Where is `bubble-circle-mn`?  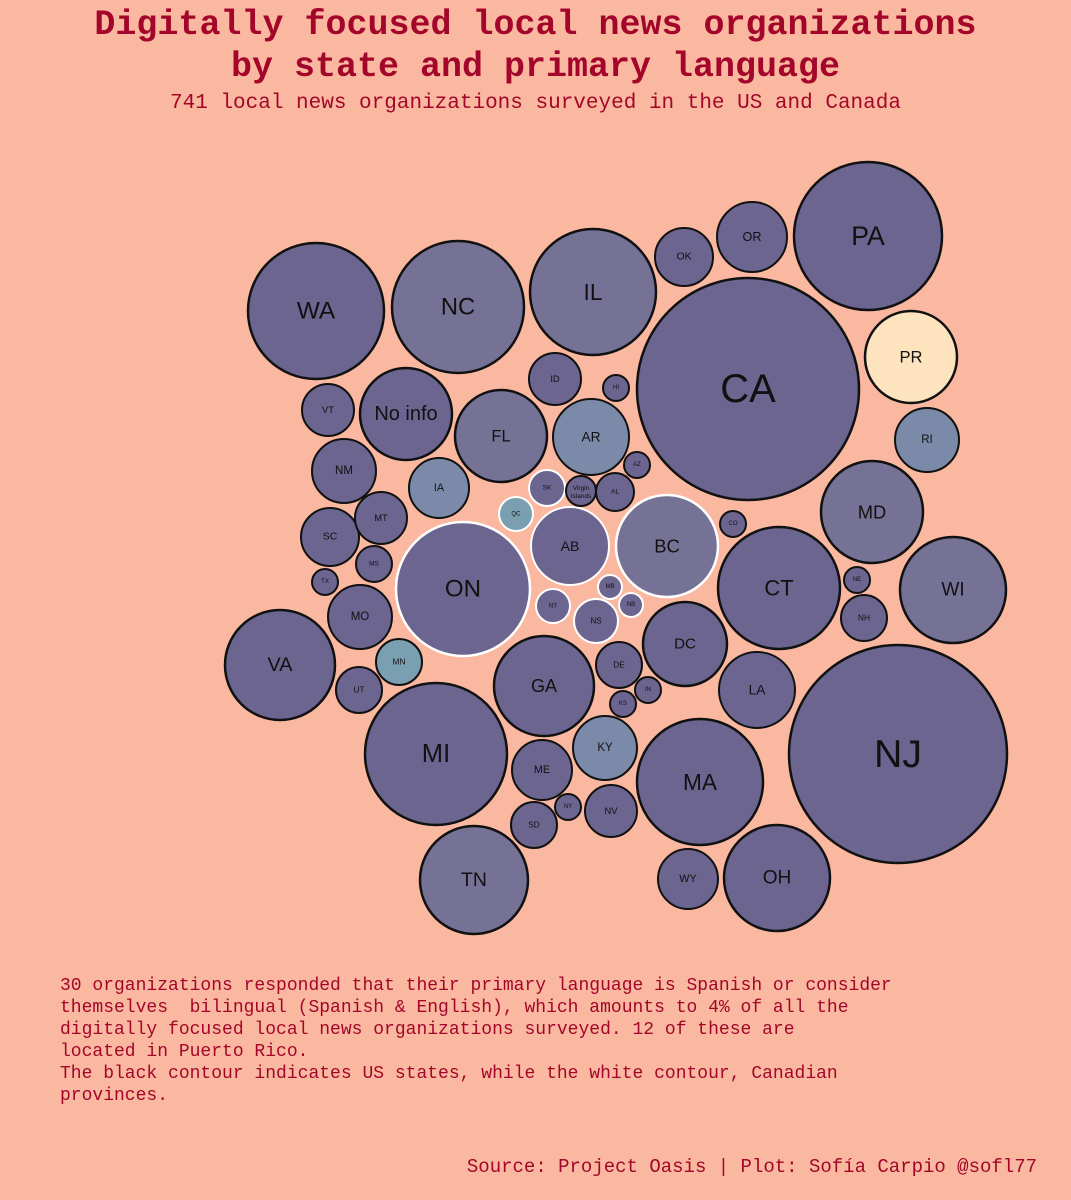
bubble-circle-mn is located at coordinates (399, 662).